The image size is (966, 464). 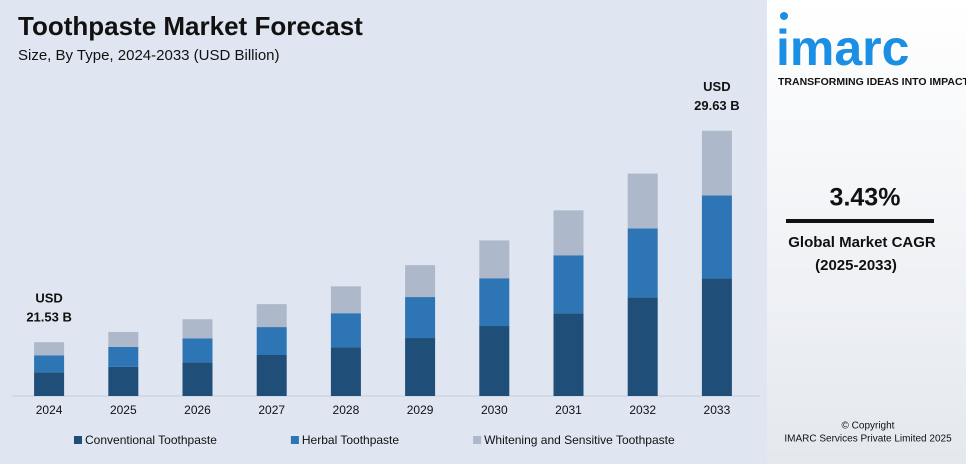 I want to click on x-tick-label: 2025, so click(x=123, y=410).